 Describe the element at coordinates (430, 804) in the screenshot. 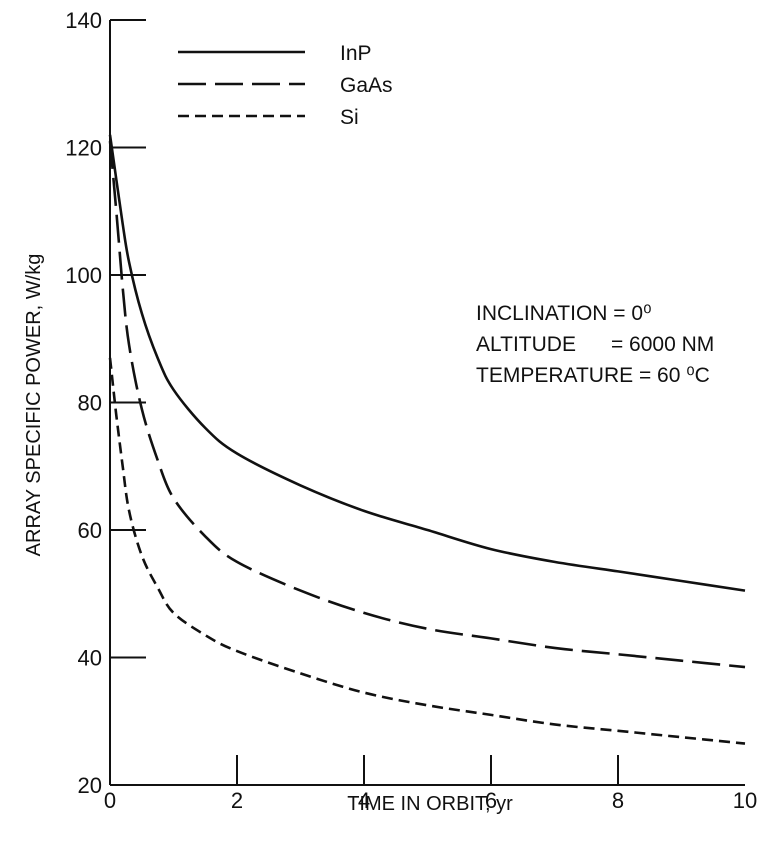

I see `x-axis-label: TIME IN ORBIT, yr` at that location.